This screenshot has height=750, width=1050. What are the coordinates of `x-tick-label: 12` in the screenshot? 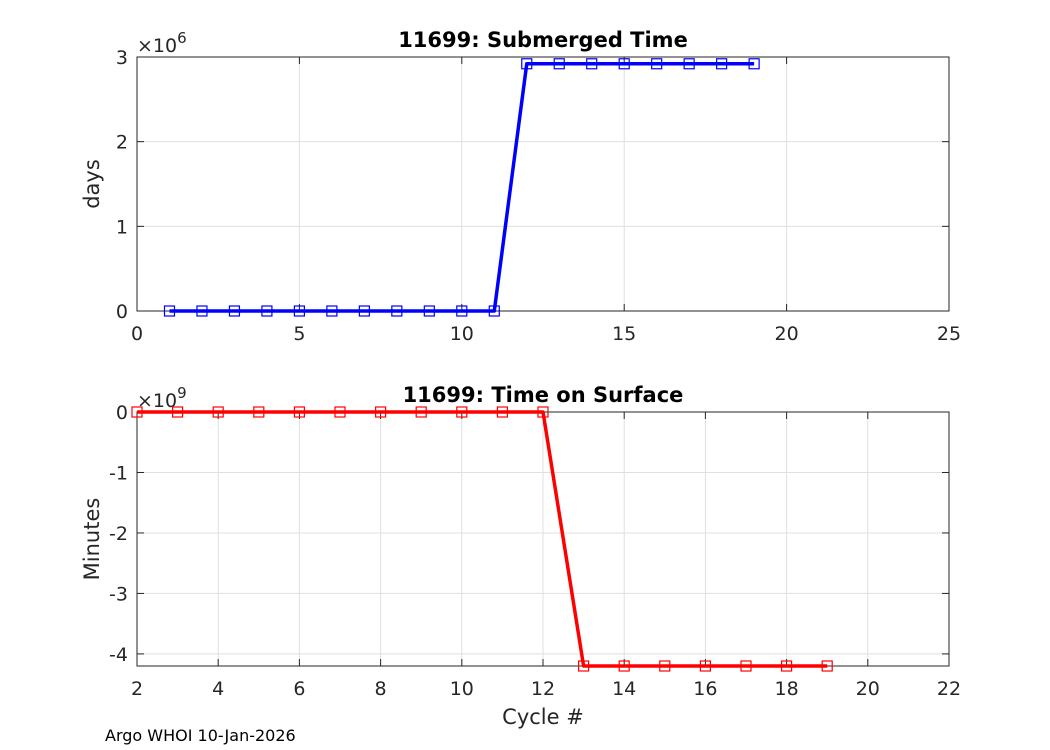 It's located at (543, 689).